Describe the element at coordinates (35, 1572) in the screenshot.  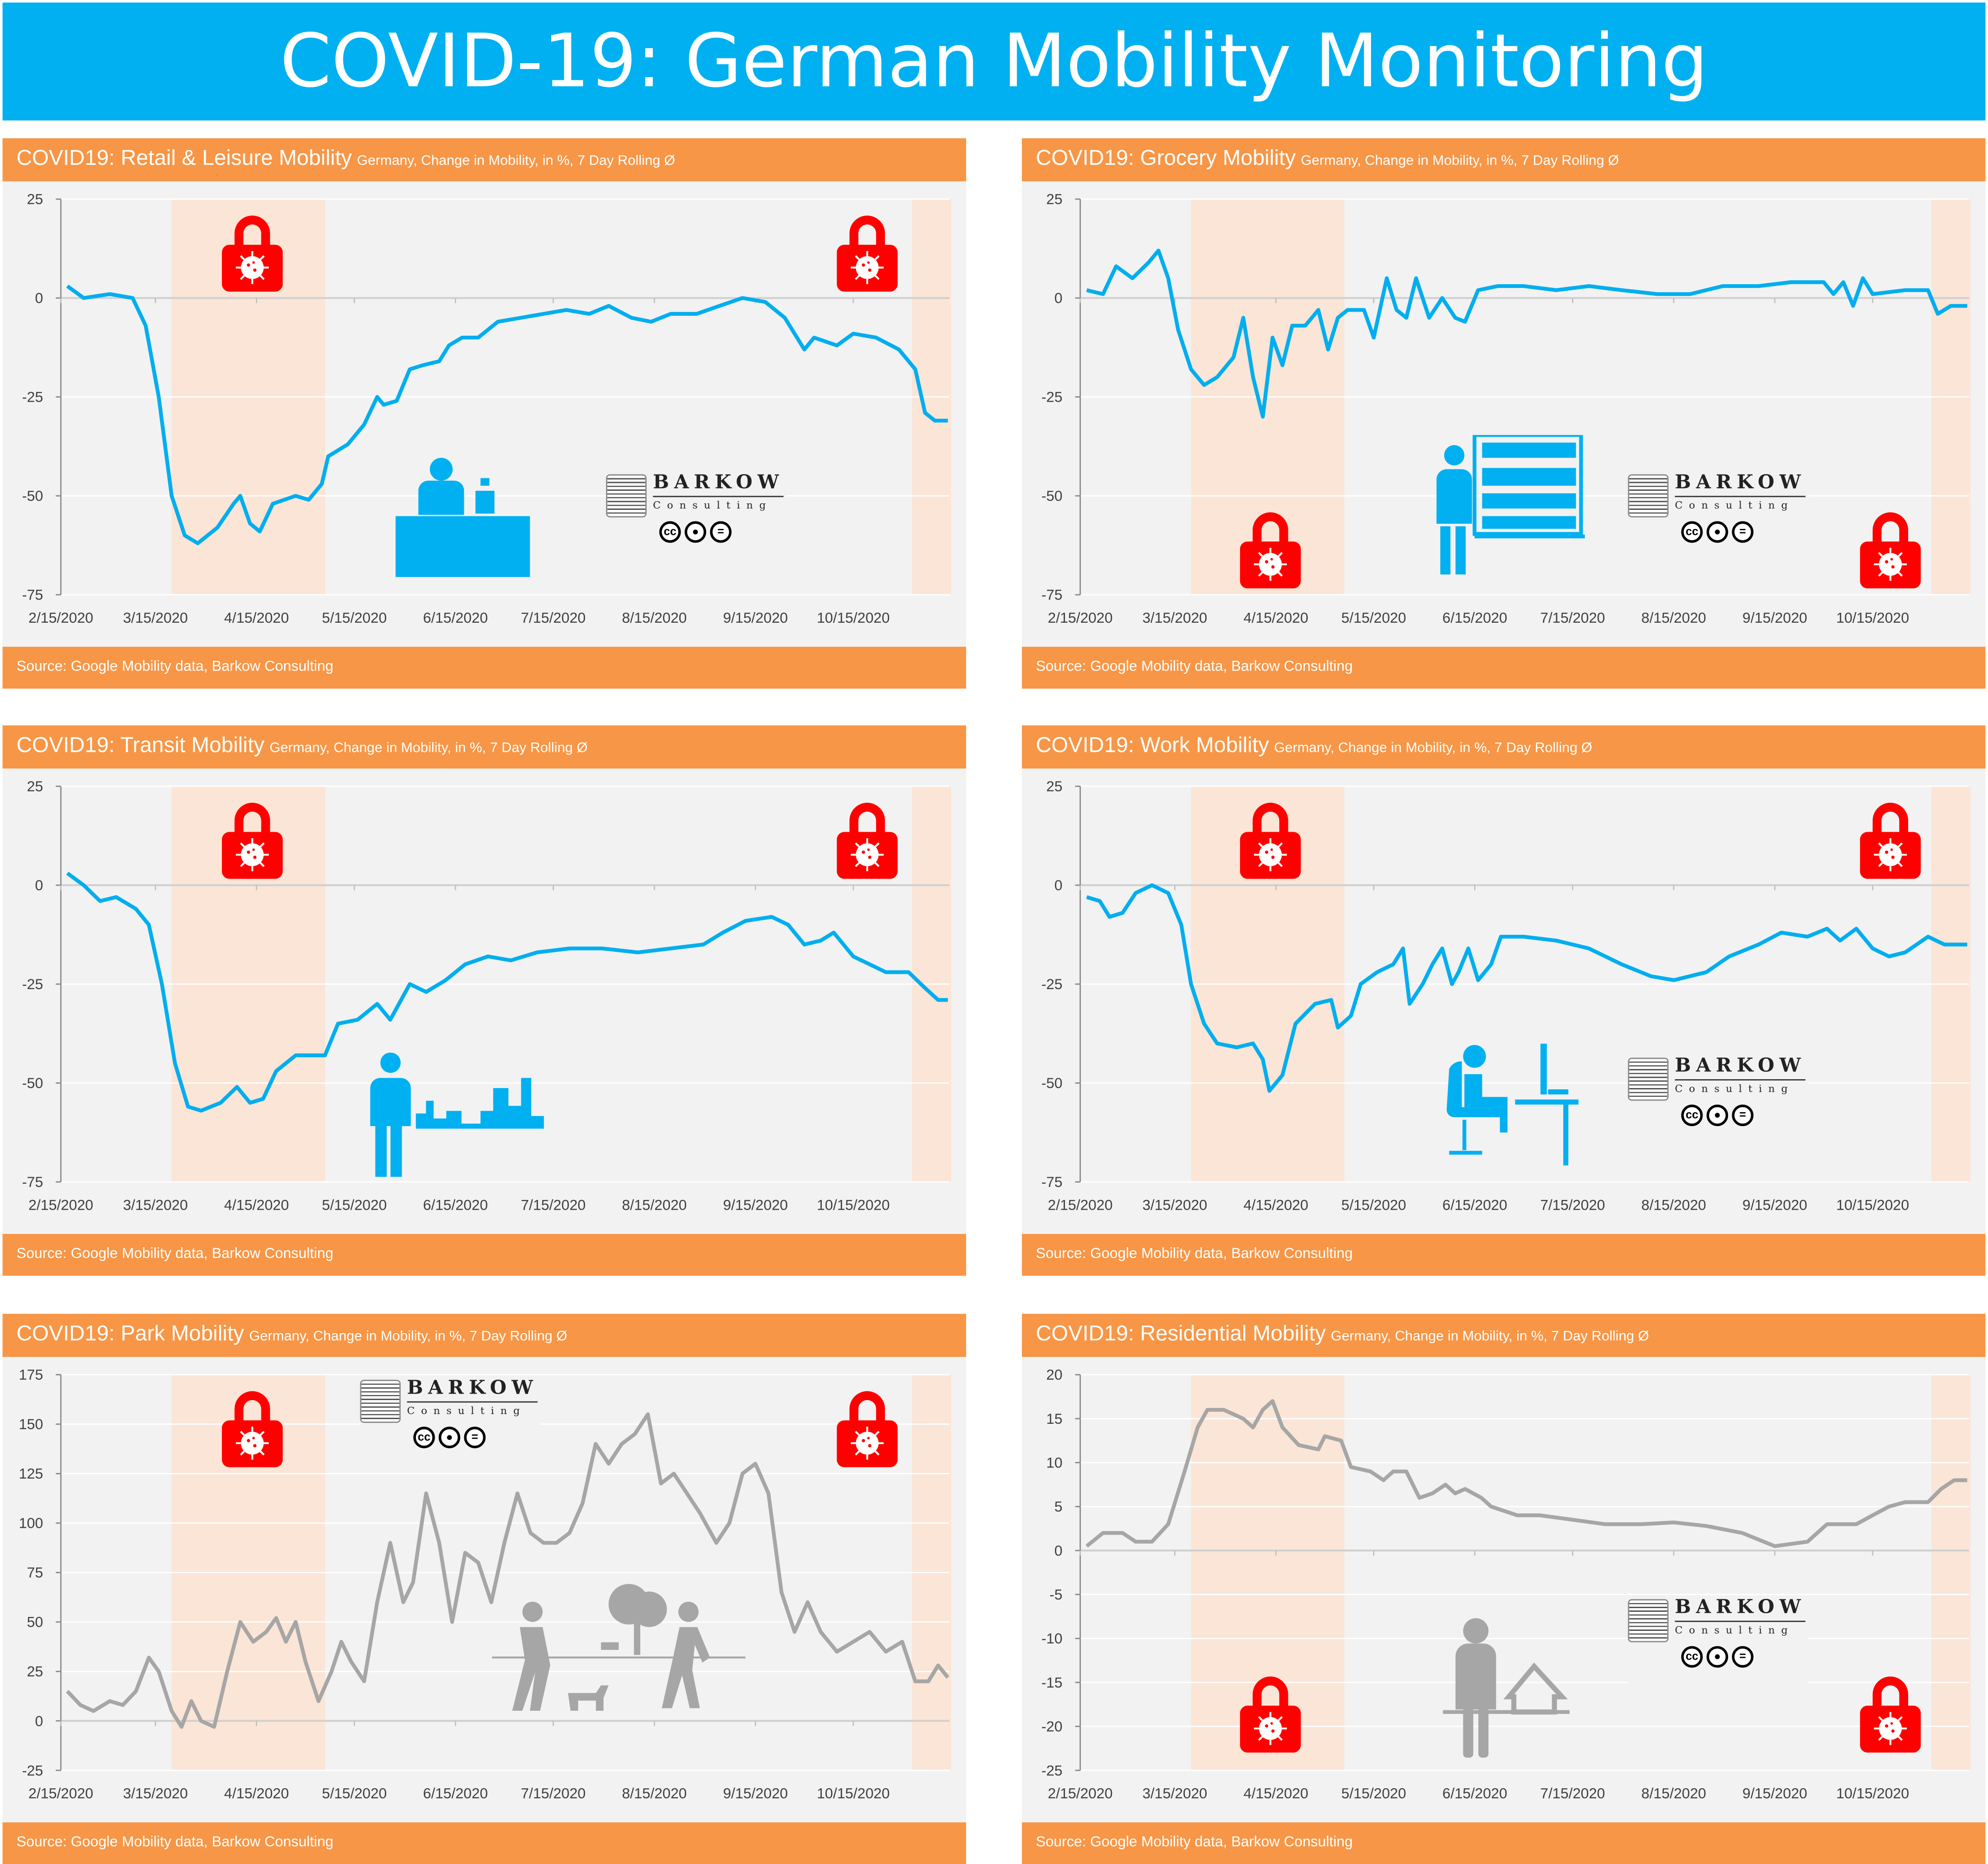
I see `y-tick-label: 75` at that location.